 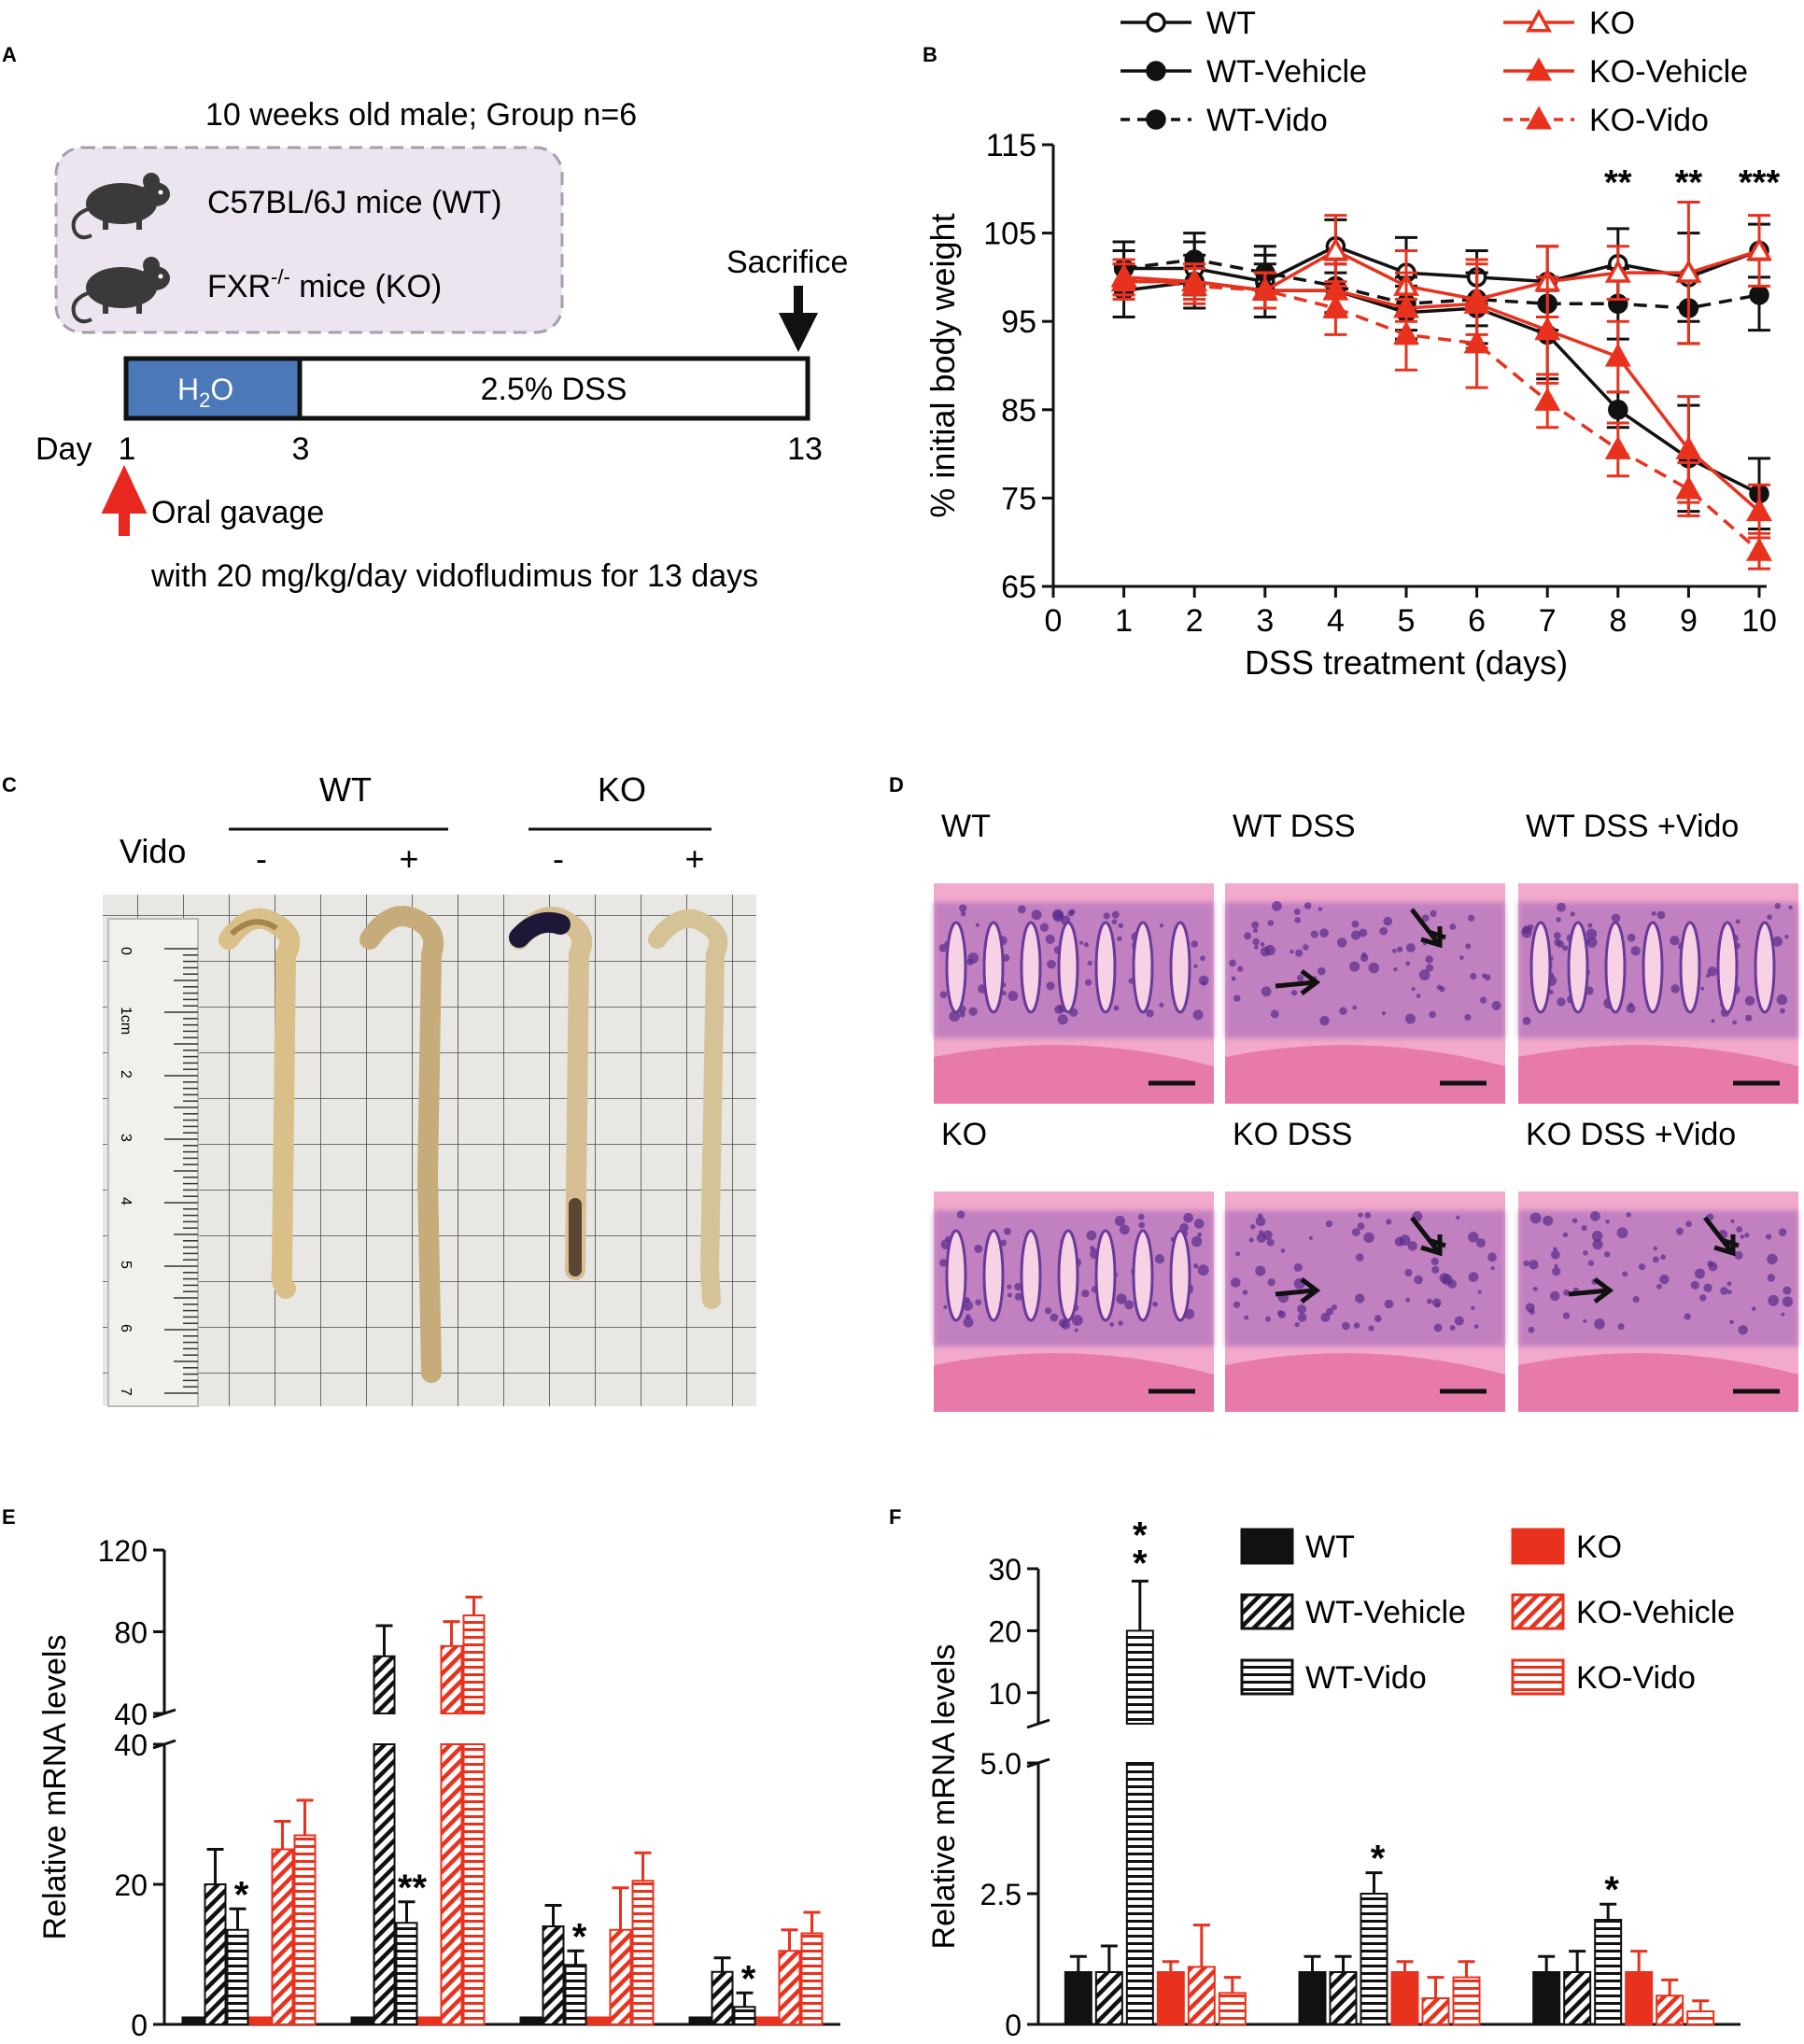 What do you see at coordinates (943, 365) in the screenshot?
I see `y-axis-title: % initial body weight` at bounding box center [943, 365].